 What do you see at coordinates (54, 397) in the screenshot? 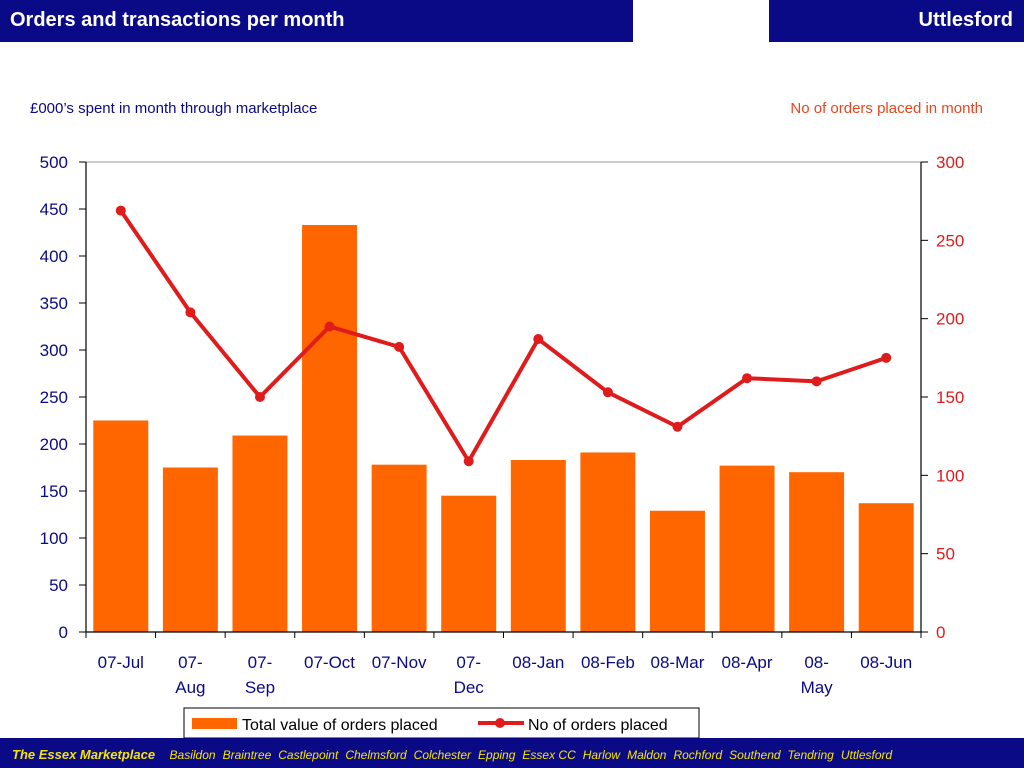
I see `left-tick-label-250: 250` at bounding box center [54, 397].